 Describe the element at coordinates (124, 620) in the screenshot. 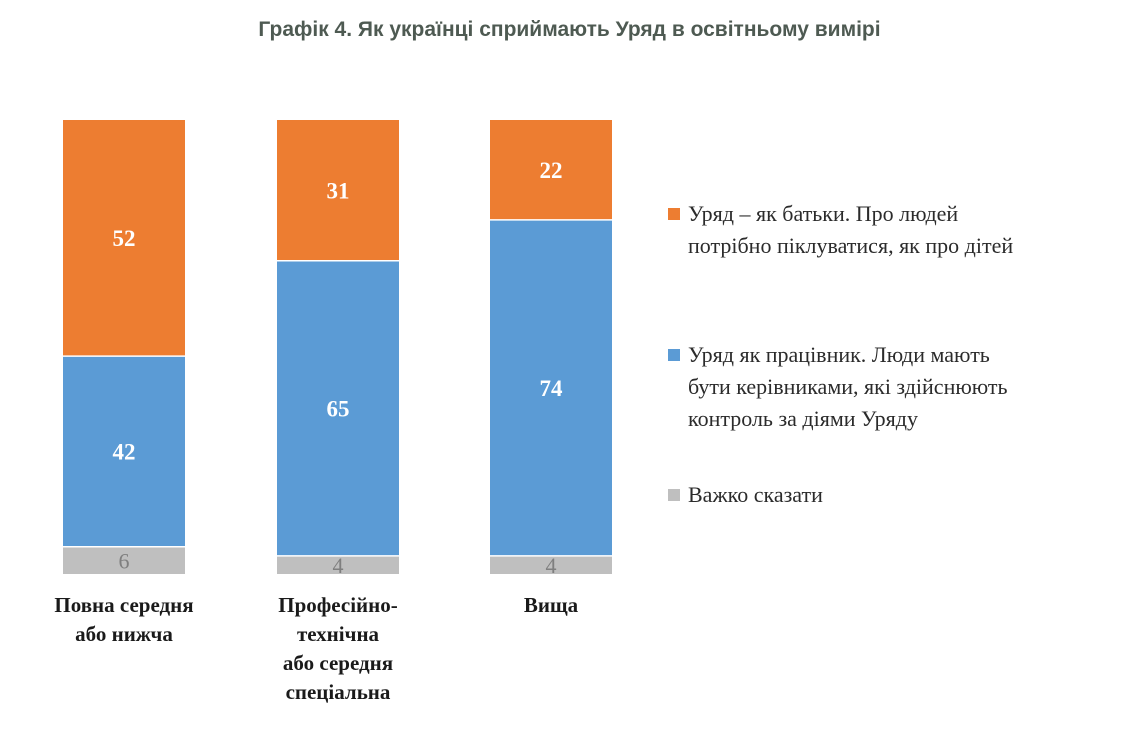

I see `category-label: Повна середня або нижча` at that location.